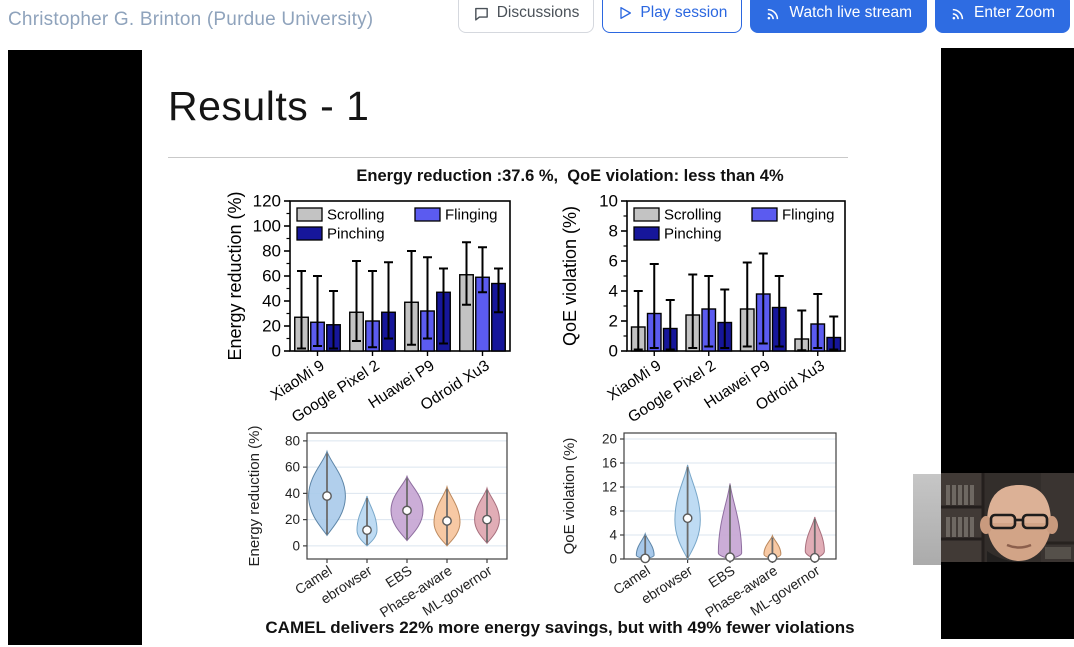  I want to click on svg-text: 100, so click(267, 226).